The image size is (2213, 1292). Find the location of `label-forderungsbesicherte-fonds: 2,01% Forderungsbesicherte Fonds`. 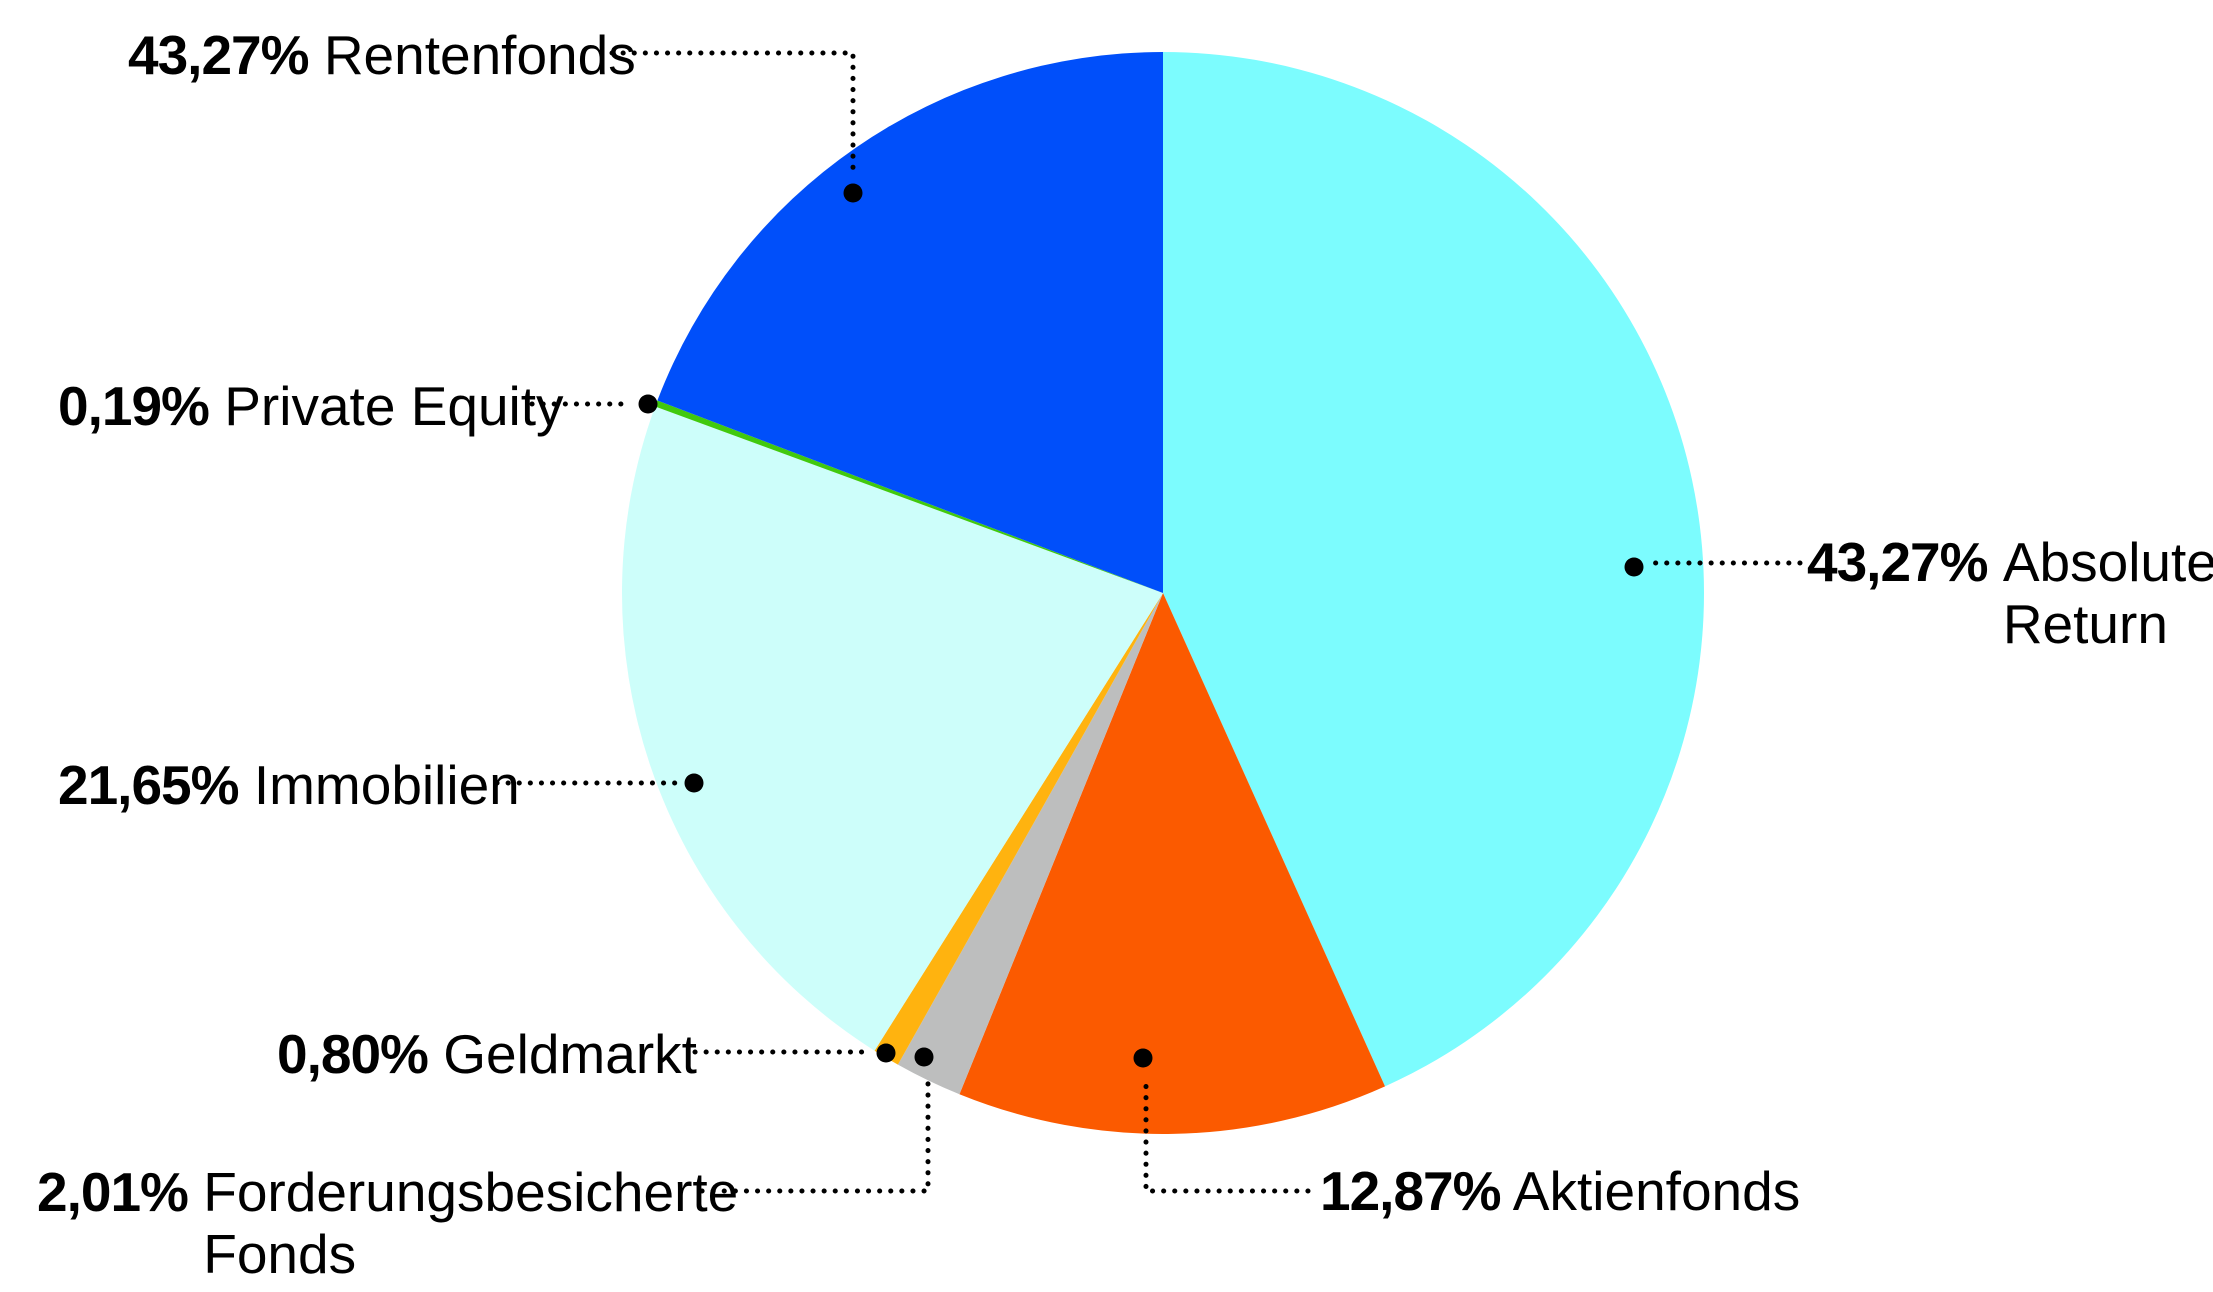

label-forderungsbesicherte-fonds: 2,01% Forderungsbesicherte Fonds is located at coordinates (387, 1223).